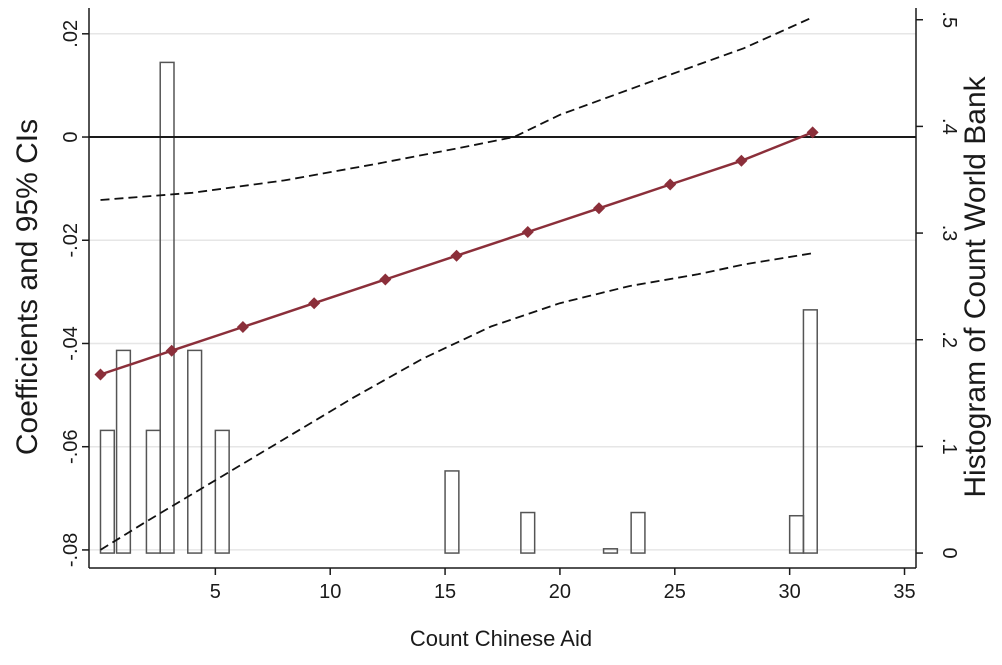  Describe the element at coordinates (71, 446) in the screenshot. I see `y-tick-label: -.06` at that location.